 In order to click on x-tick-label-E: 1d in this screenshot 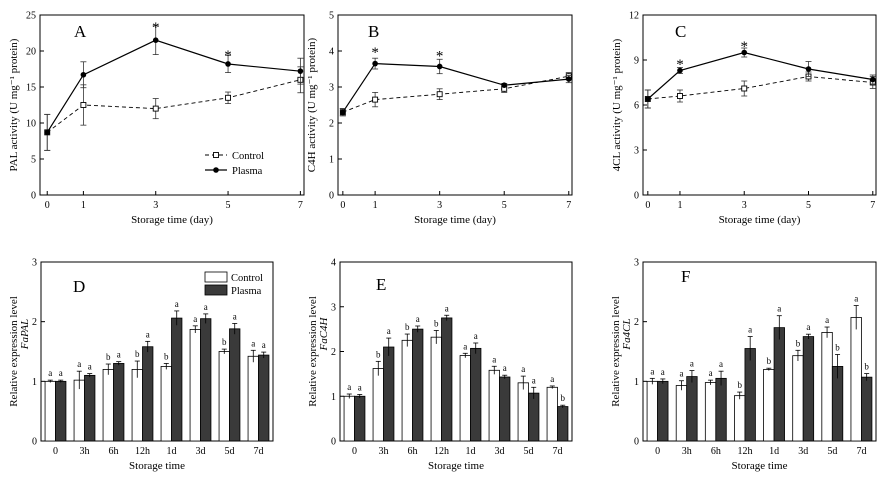, I will do `click(471, 451)`.